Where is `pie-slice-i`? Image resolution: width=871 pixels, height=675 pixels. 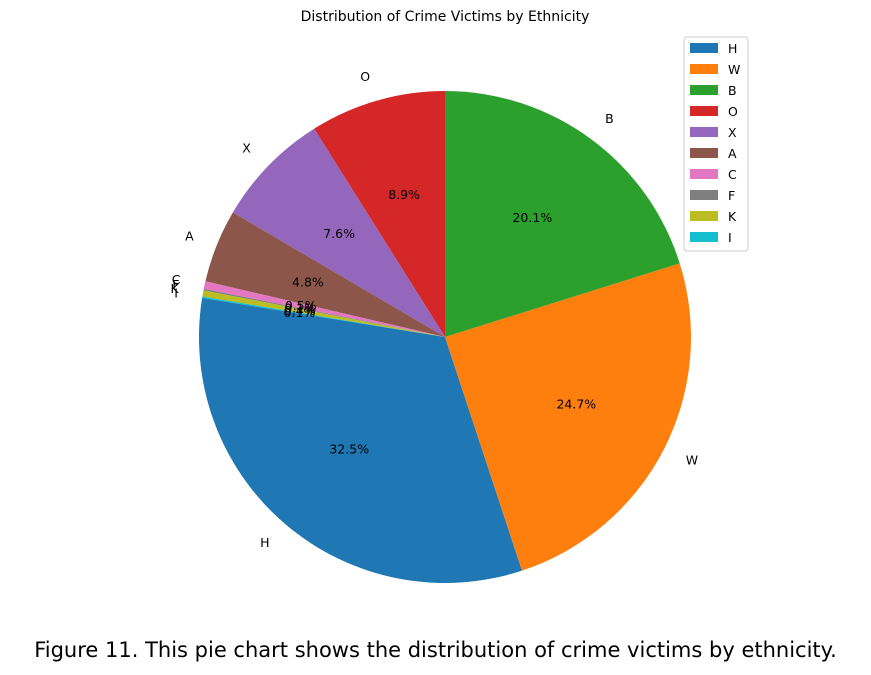
pie-slice-i is located at coordinates (323, 316).